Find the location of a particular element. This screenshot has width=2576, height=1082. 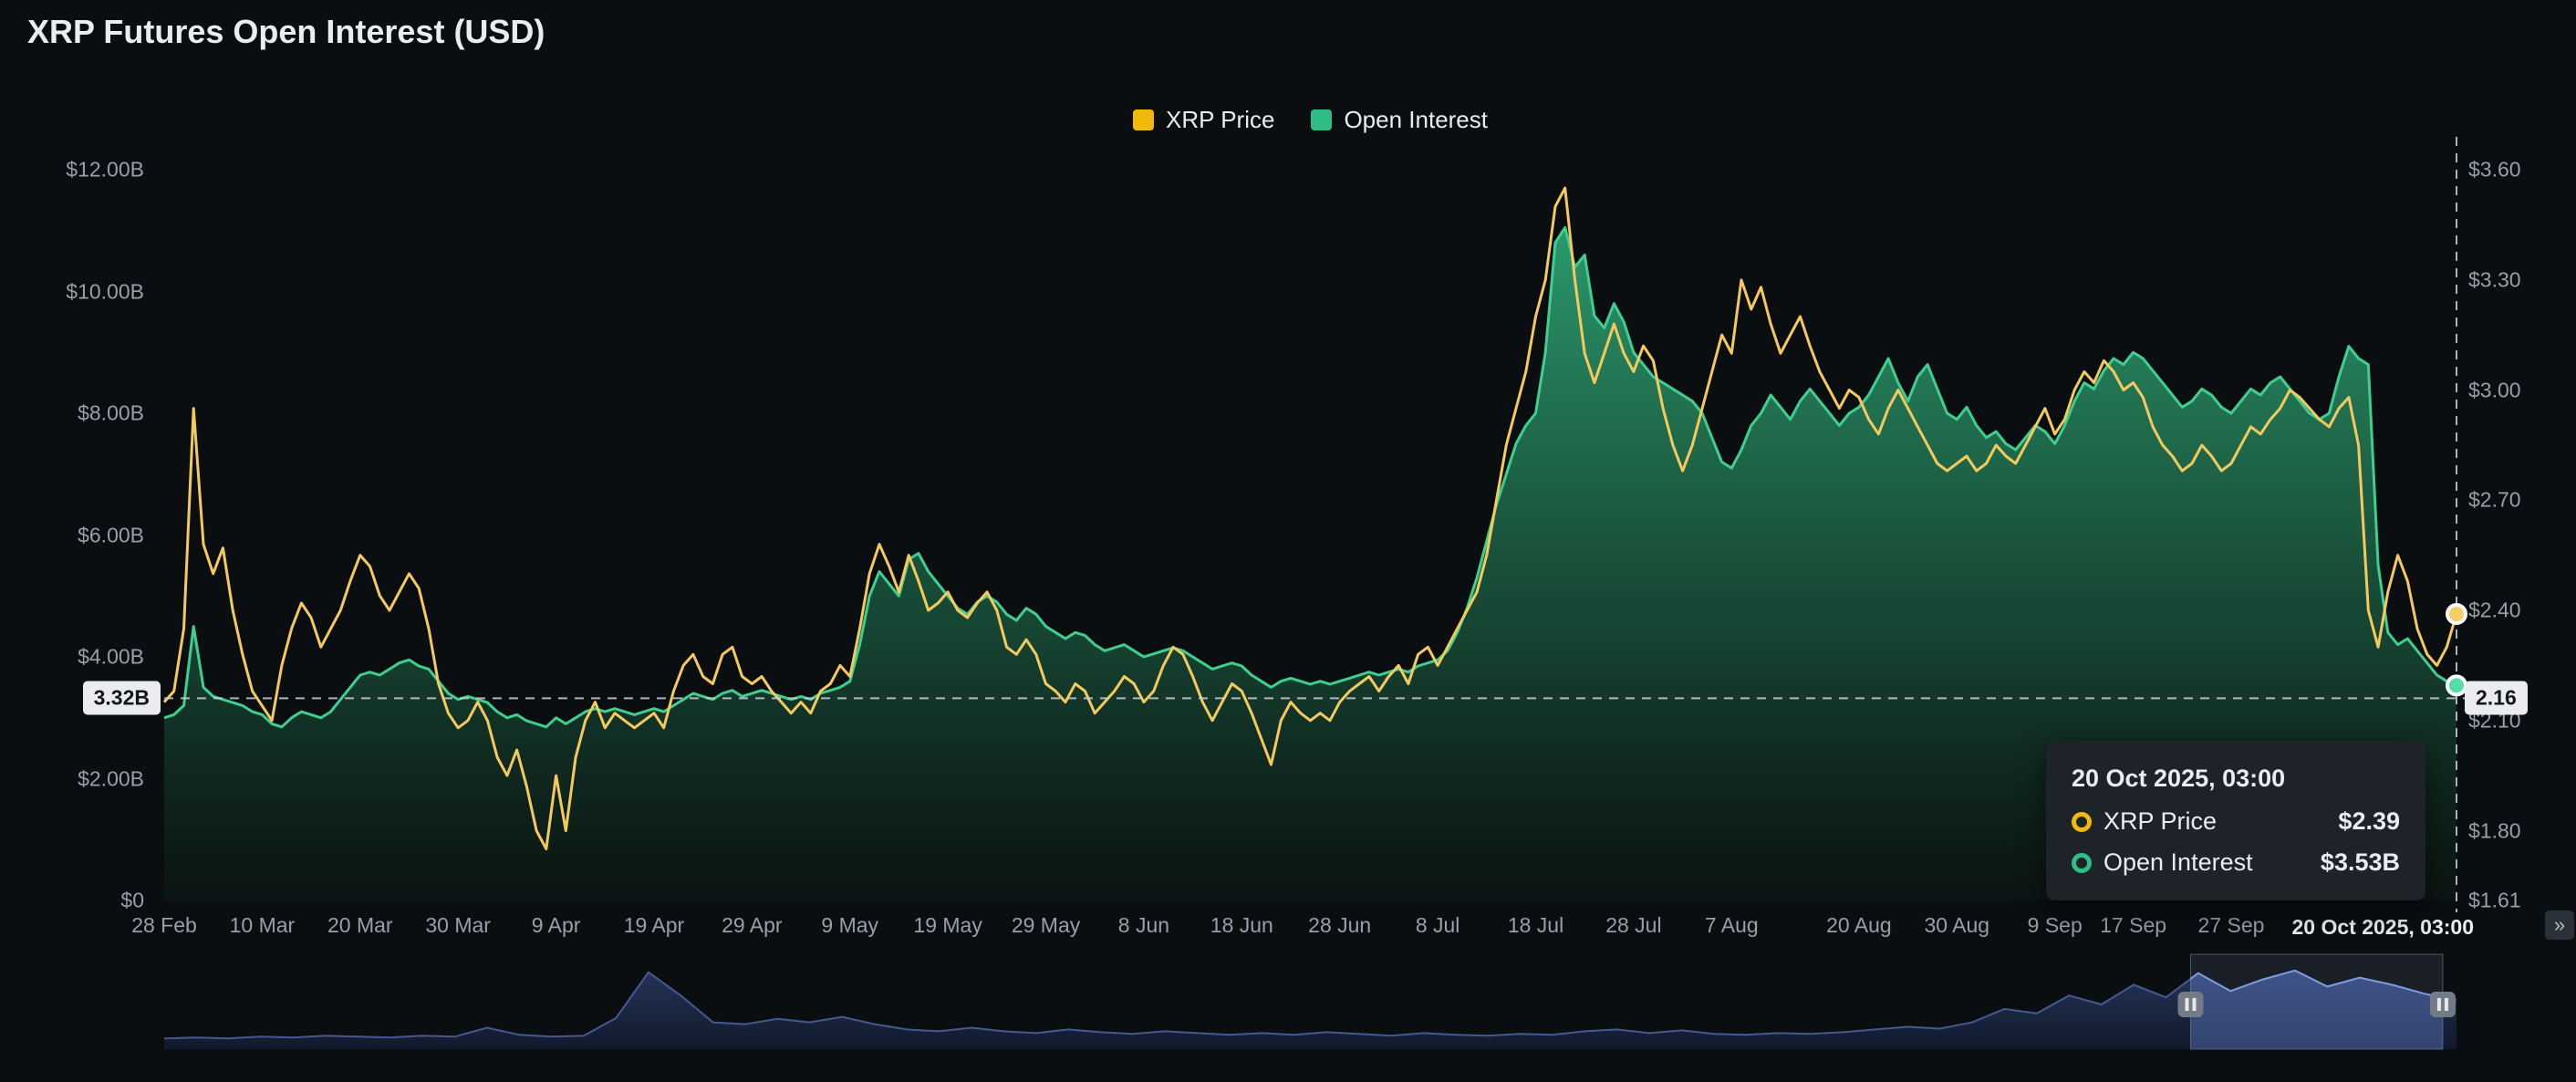

open-interest-dot-icon is located at coordinates (2082, 863).